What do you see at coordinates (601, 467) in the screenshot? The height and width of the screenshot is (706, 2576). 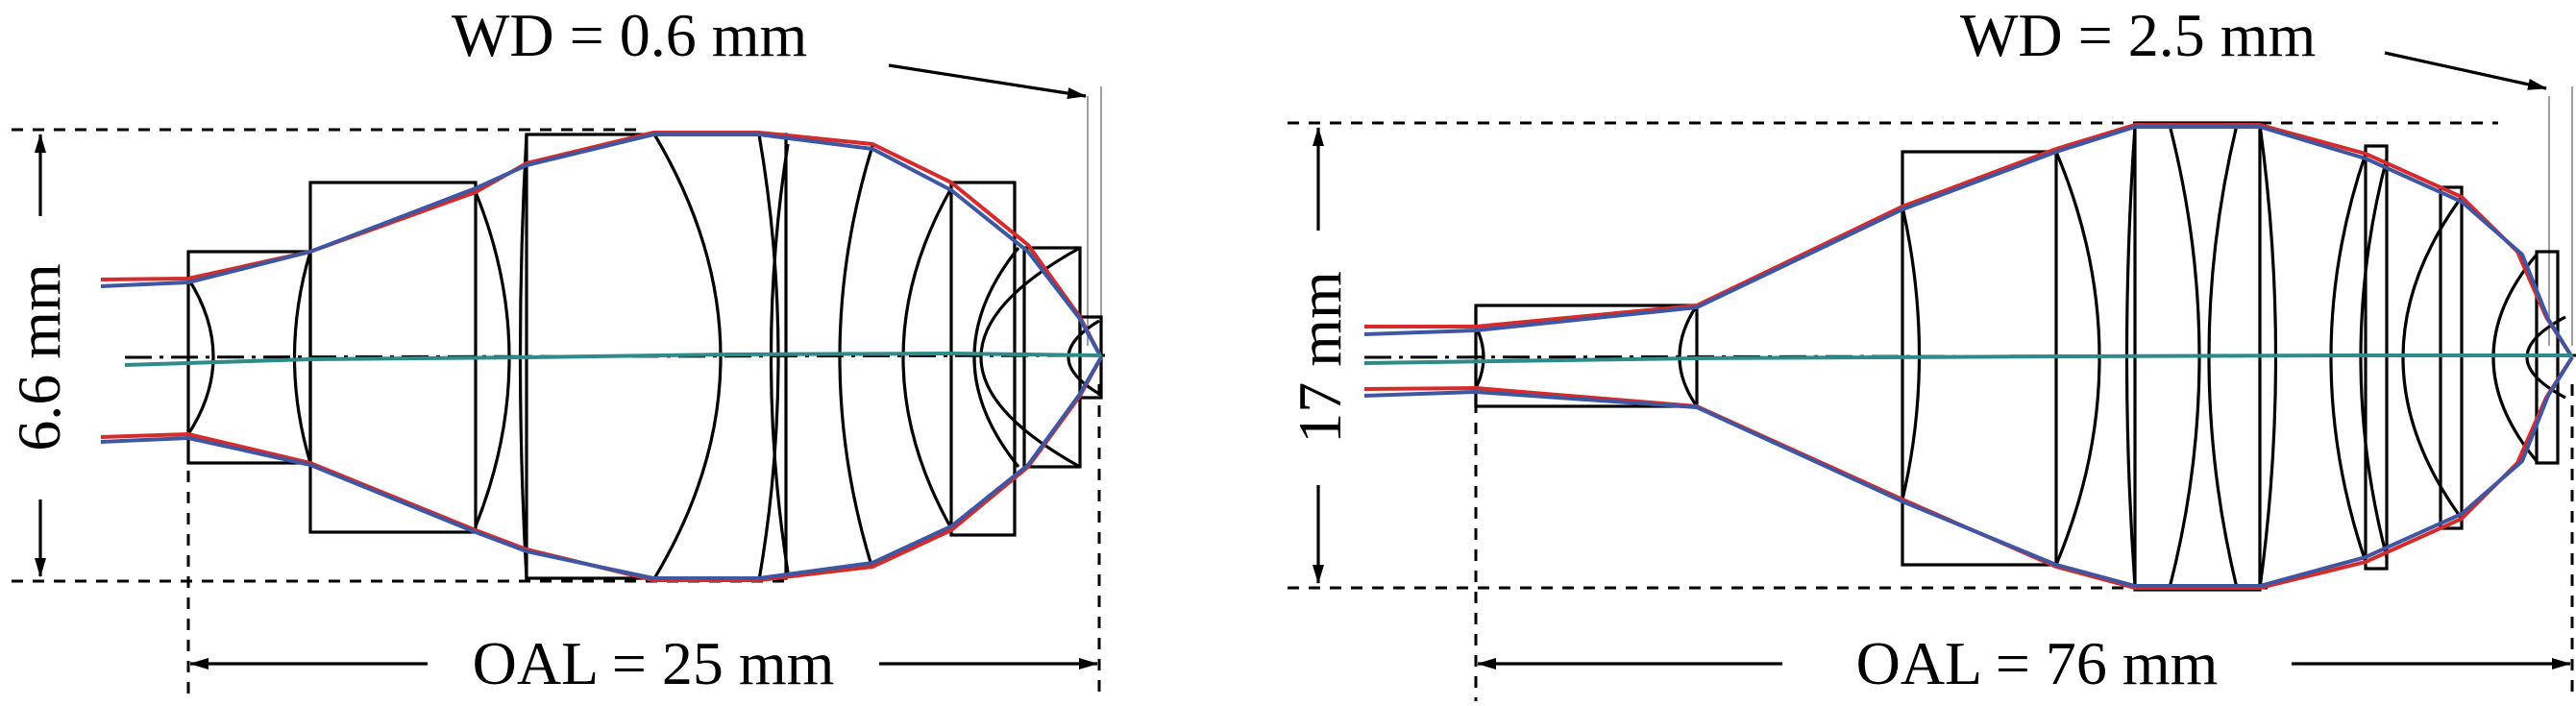 I see `left-marginal-ray-blue-bottom` at bounding box center [601, 467].